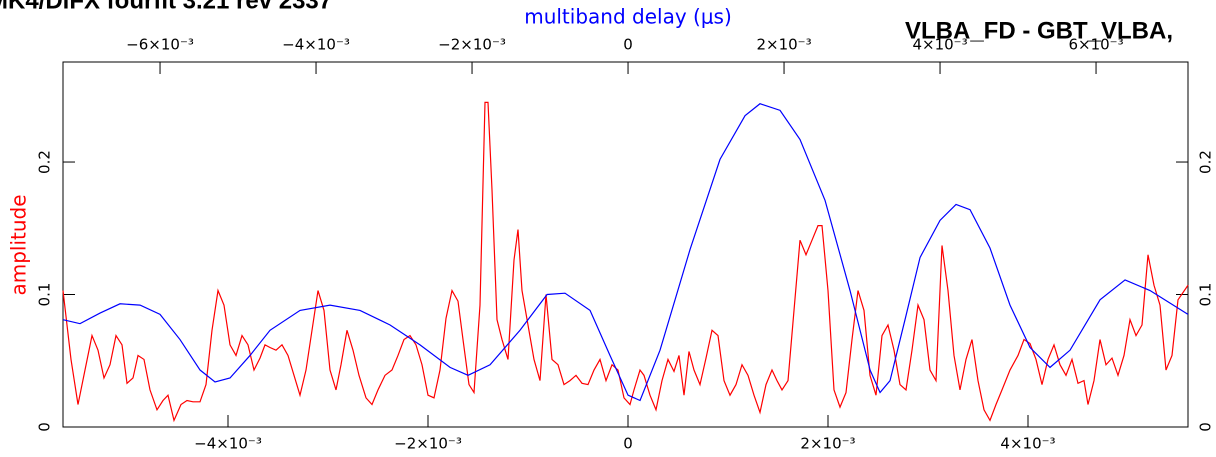 This screenshot has height=457, width=1216. What do you see at coordinates (160, 45) in the screenshot?
I see `x2-tick-label: −6×10⁻³` at bounding box center [160, 45].